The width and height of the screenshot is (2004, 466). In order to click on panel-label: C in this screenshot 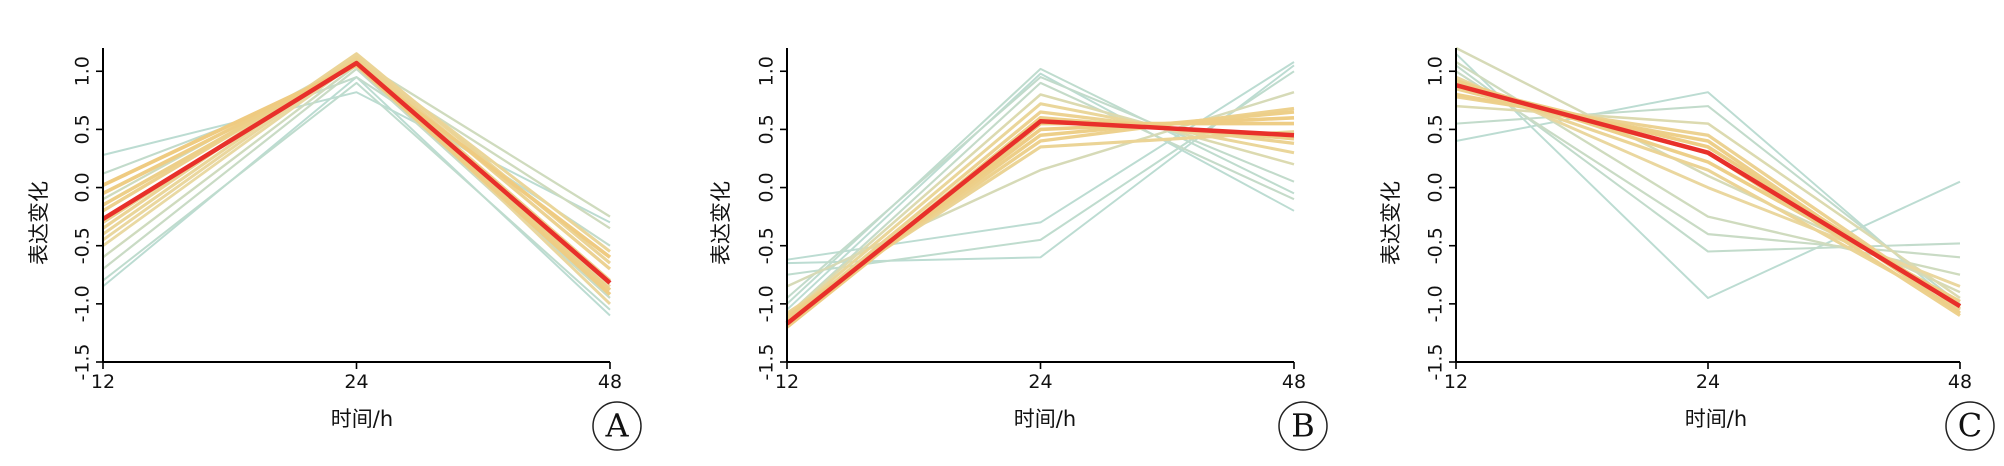, I will do `click(1970, 426)`.